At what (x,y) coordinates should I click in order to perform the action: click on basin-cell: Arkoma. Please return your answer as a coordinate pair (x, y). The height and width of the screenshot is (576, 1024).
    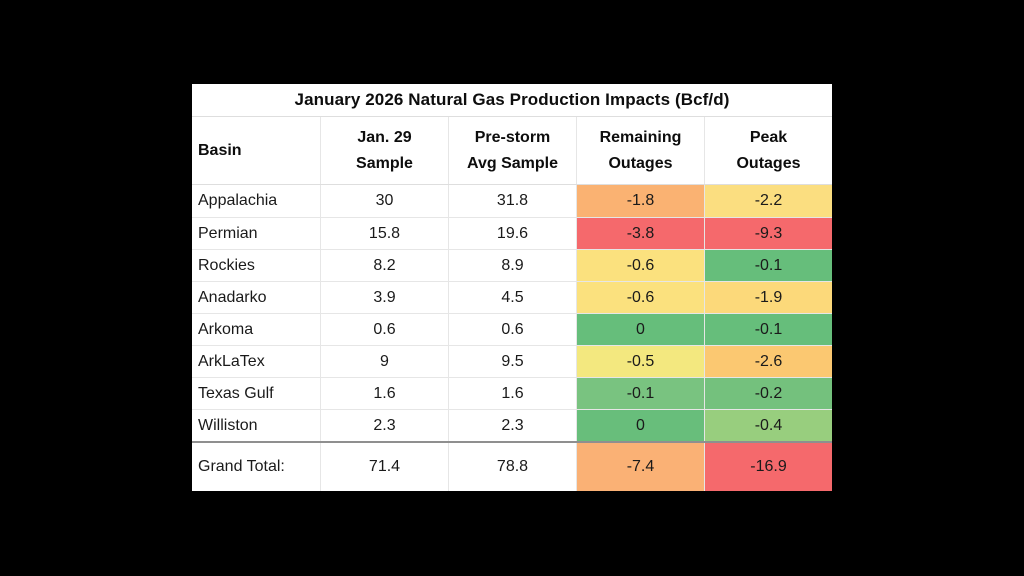
    Looking at the image, I should click on (226, 329).